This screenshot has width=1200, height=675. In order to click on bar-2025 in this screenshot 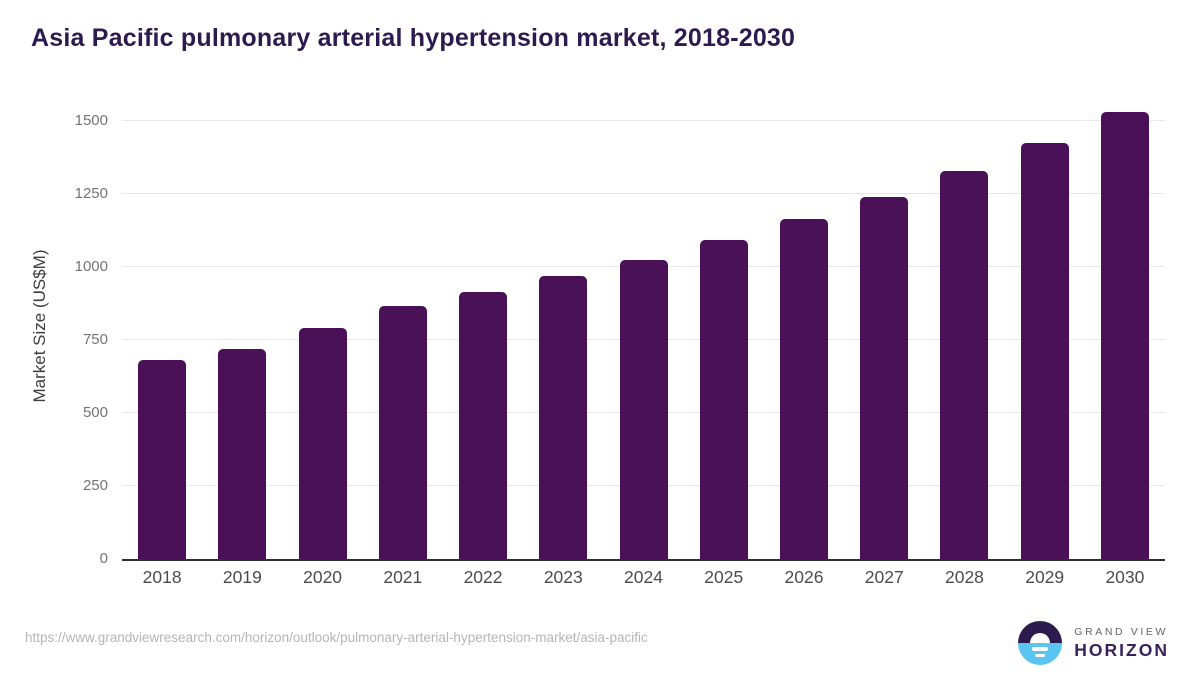, I will do `click(723, 399)`.